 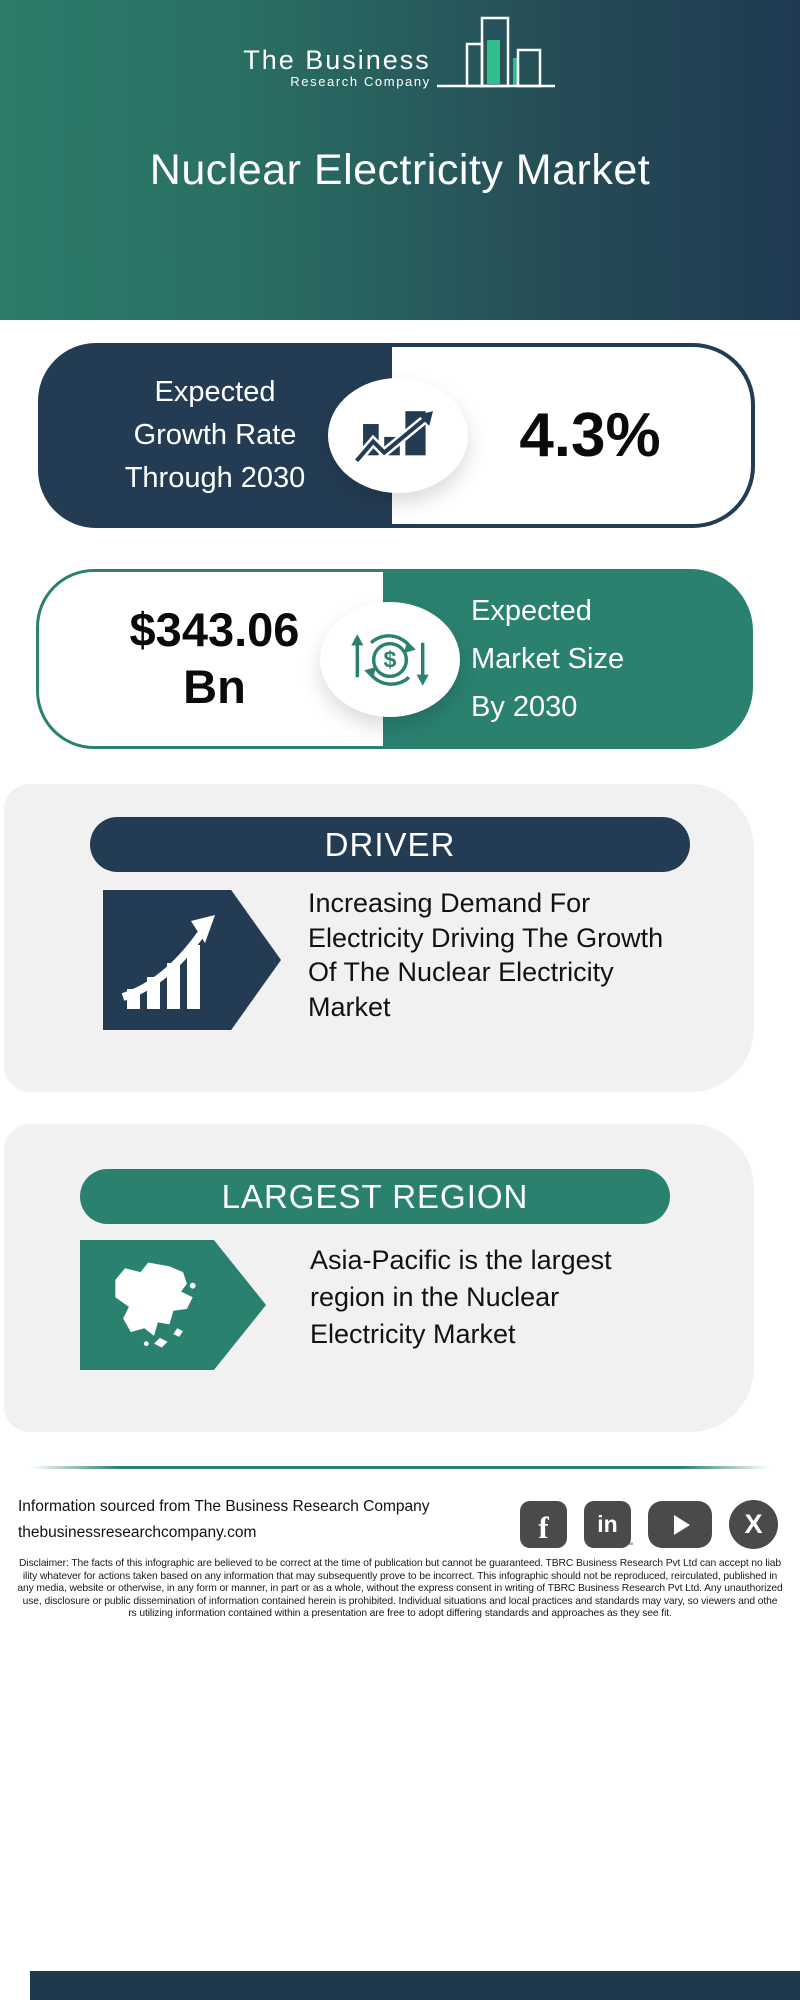 What do you see at coordinates (360, 81) in the screenshot?
I see `brand-name-line2: Research Company` at bounding box center [360, 81].